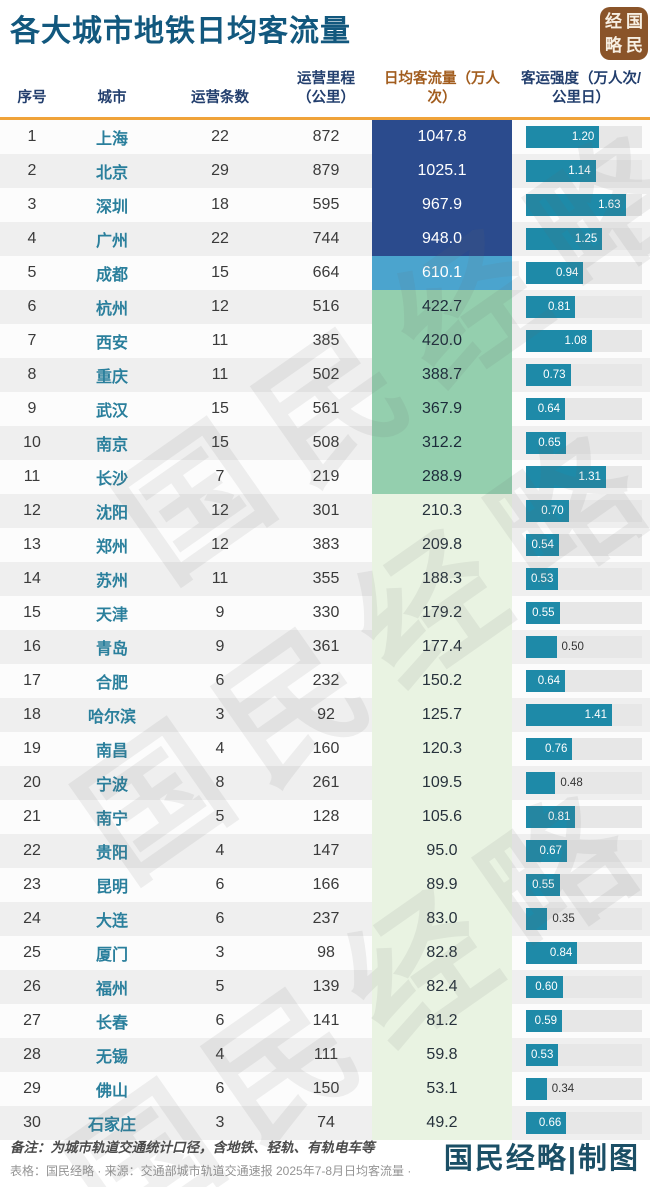  I want to click on intensity-value: 0.76, so click(556, 749).